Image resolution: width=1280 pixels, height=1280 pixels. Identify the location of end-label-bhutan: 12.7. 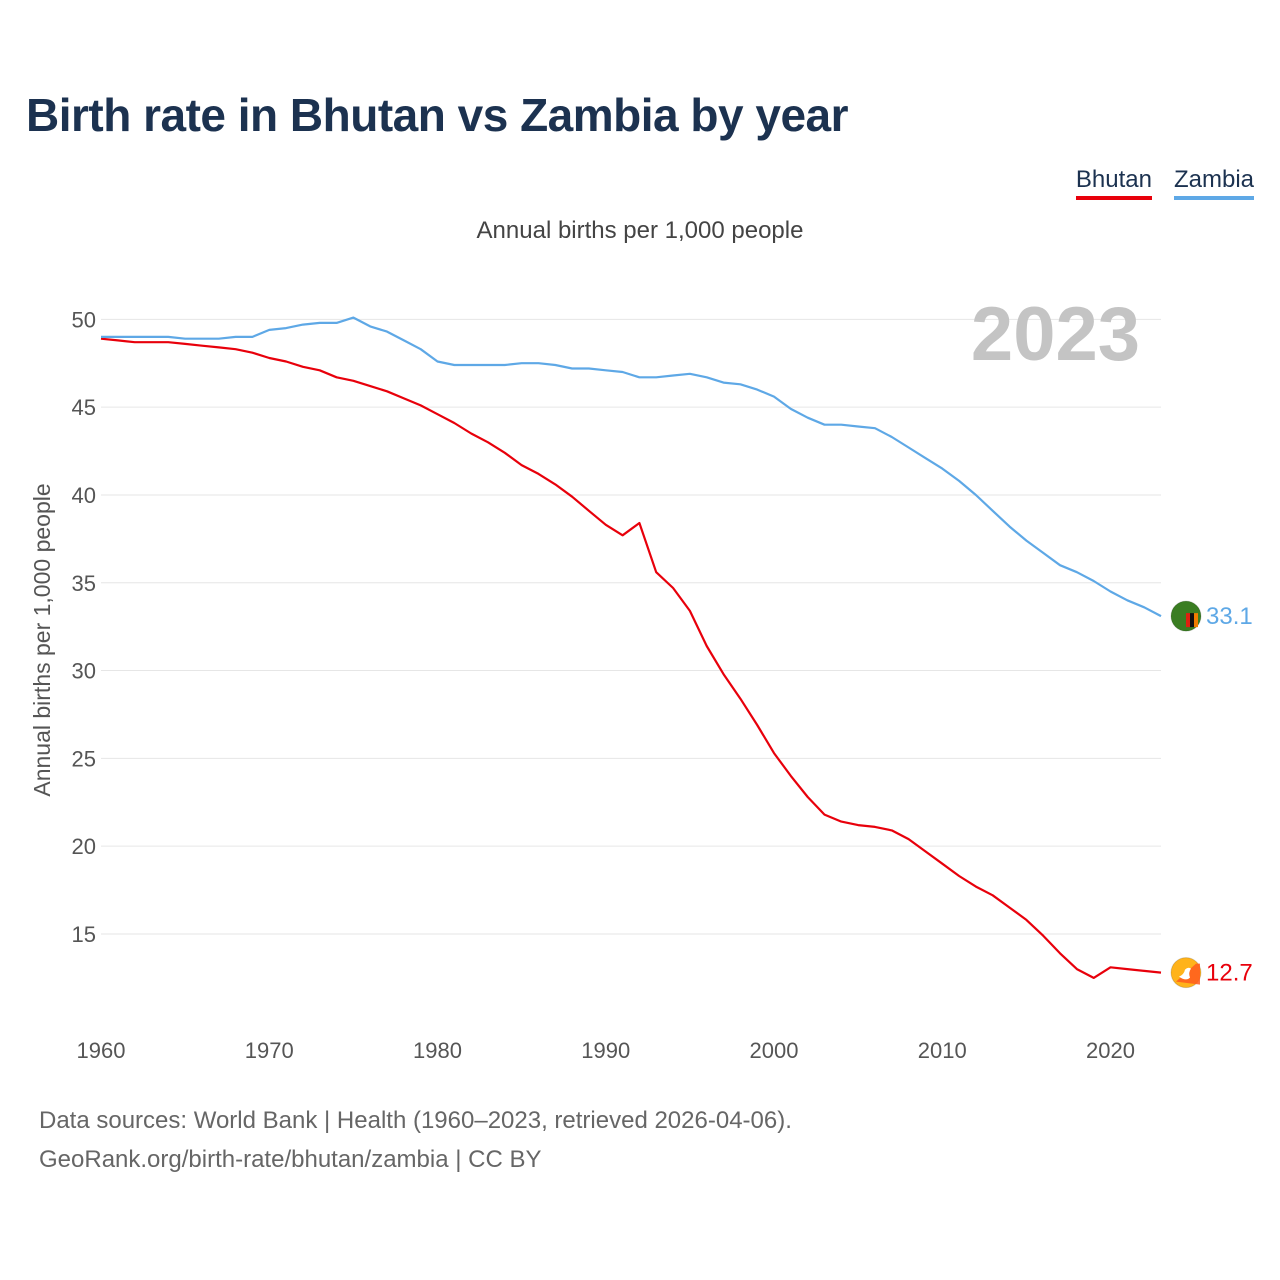
(1229, 973).